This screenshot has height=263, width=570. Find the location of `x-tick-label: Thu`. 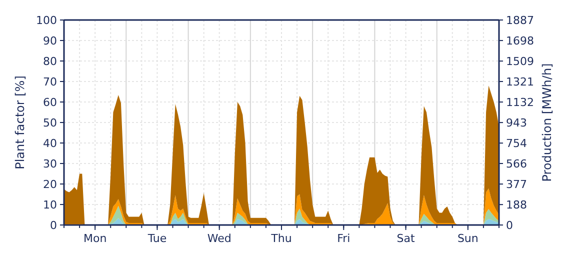

x-tick-label: Thu is located at coordinates (281, 238).